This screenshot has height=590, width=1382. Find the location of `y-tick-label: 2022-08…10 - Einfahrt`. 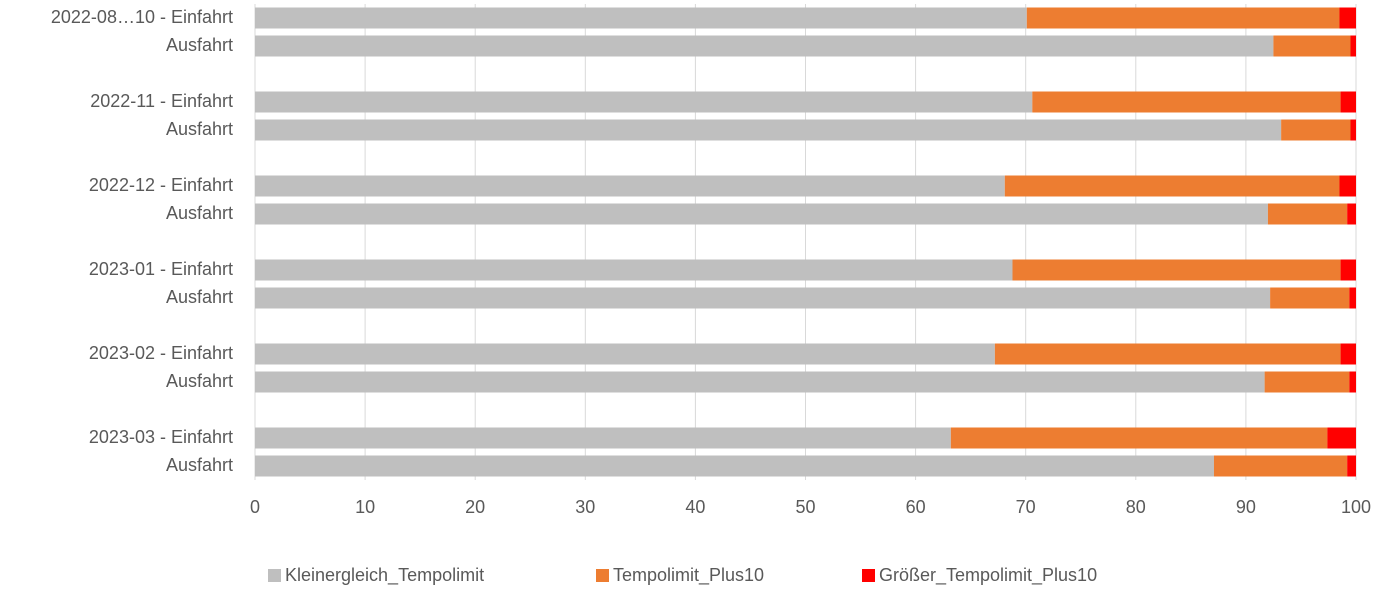

y-tick-label: 2022-08…10 - Einfahrt is located at coordinates (142, 17).